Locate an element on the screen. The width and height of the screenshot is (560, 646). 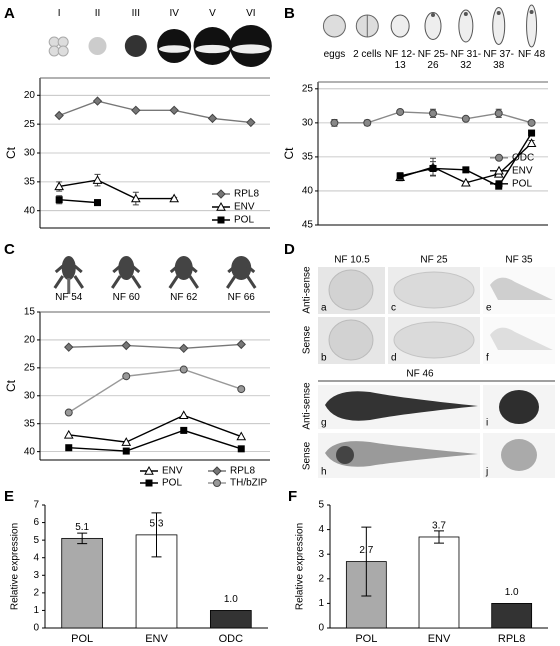
y-tick-label: 35 is located at coordinates (308, 157).